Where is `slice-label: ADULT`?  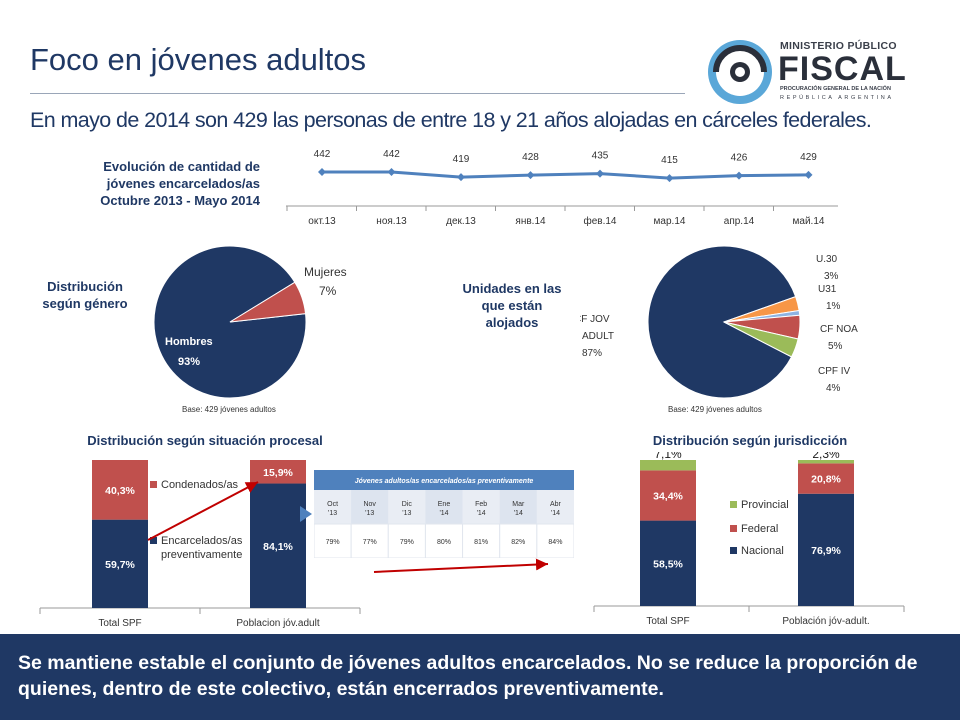
slice-label: ADULT is located at coordinates (598, 336).